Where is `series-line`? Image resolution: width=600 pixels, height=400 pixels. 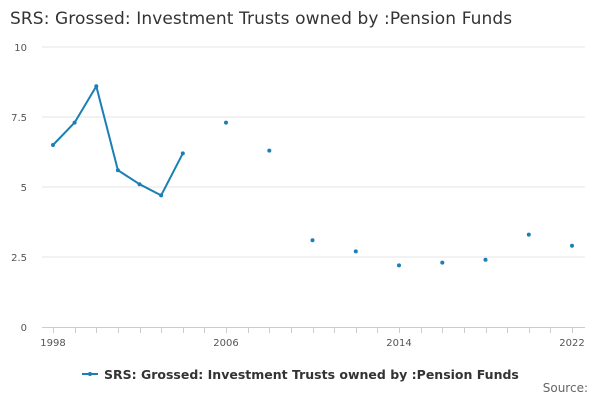 series-line is located at coordinates (118, 141).